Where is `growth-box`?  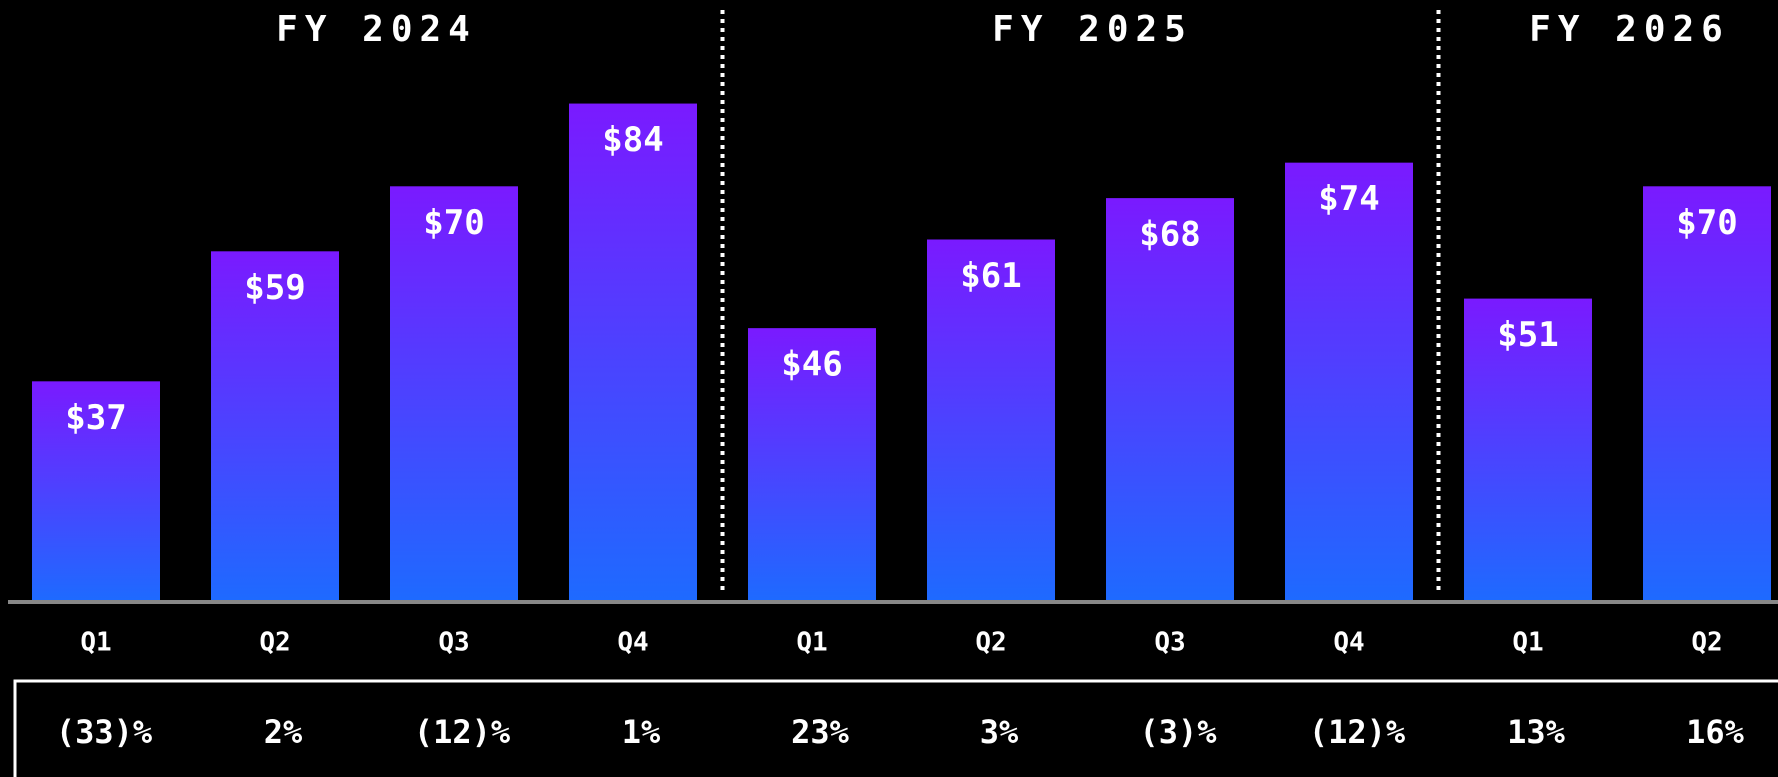
growth-box is located at coordinates (895, 728).